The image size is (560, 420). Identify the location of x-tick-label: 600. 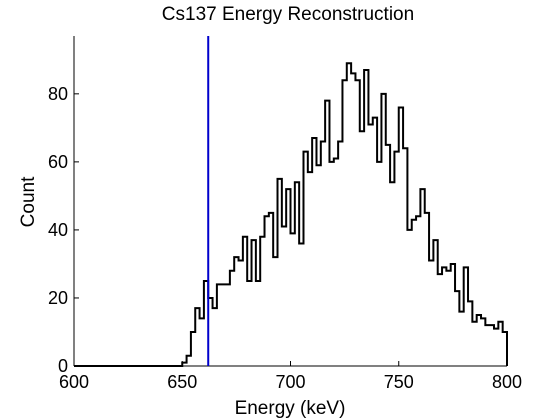
(74, 382).